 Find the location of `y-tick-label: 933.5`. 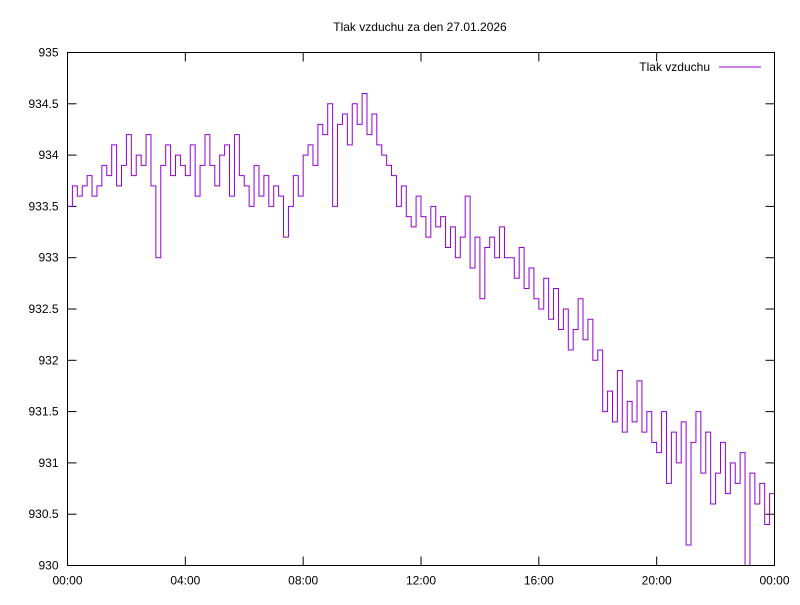

y-tick-label: 933.5 is located at coordinates (43, 206).